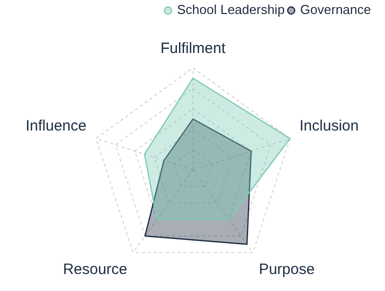  What do you see at coordinates (286, 269) in the screenshot?
I see `spoke-label: Purpose` at bounding box center [286, 269].